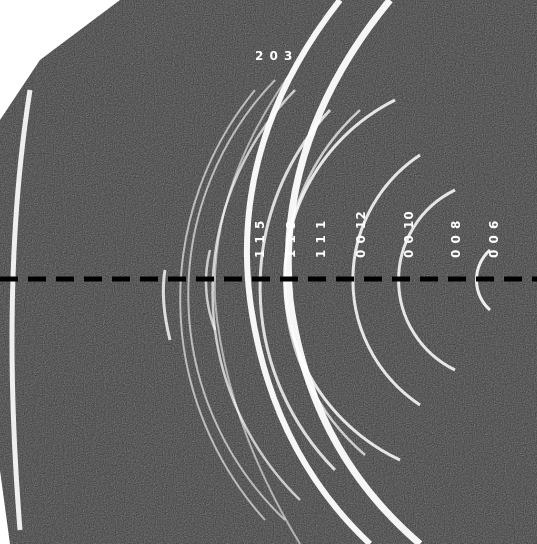 This screenshot has height=544, width=537. What do you see at coordinates (361, 234) in the screenshot?
I see `label-0012: 0 0 12` at bounding box center [361, 234].